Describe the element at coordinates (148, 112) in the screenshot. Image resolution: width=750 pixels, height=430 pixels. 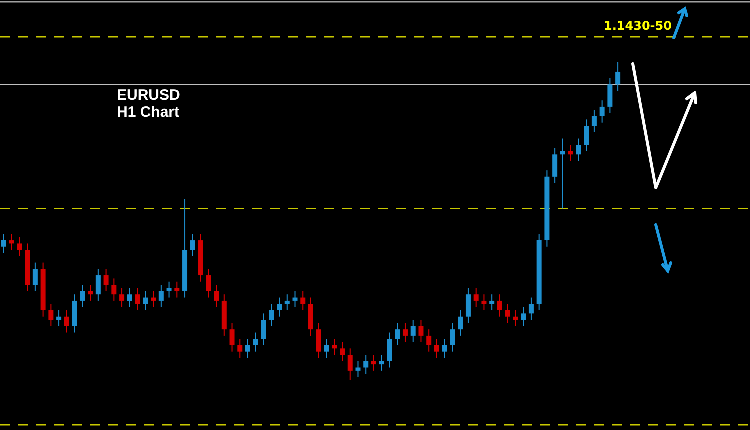
I see `text: H1 Chart` at that location.